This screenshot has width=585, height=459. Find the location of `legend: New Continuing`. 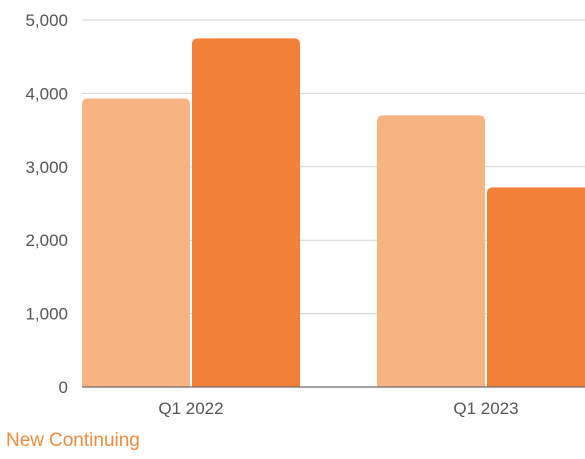

legend: New Continuing is located at coordinates (73, 441).